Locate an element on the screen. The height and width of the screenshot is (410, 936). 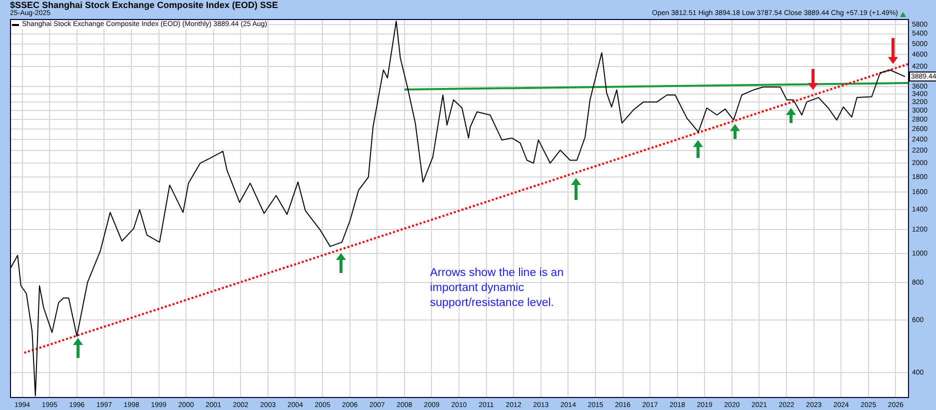
chart-title: $SSEC Shanghai Stock Exchange Composite Index (EOD) SSE is located at coordinates (144, 5).